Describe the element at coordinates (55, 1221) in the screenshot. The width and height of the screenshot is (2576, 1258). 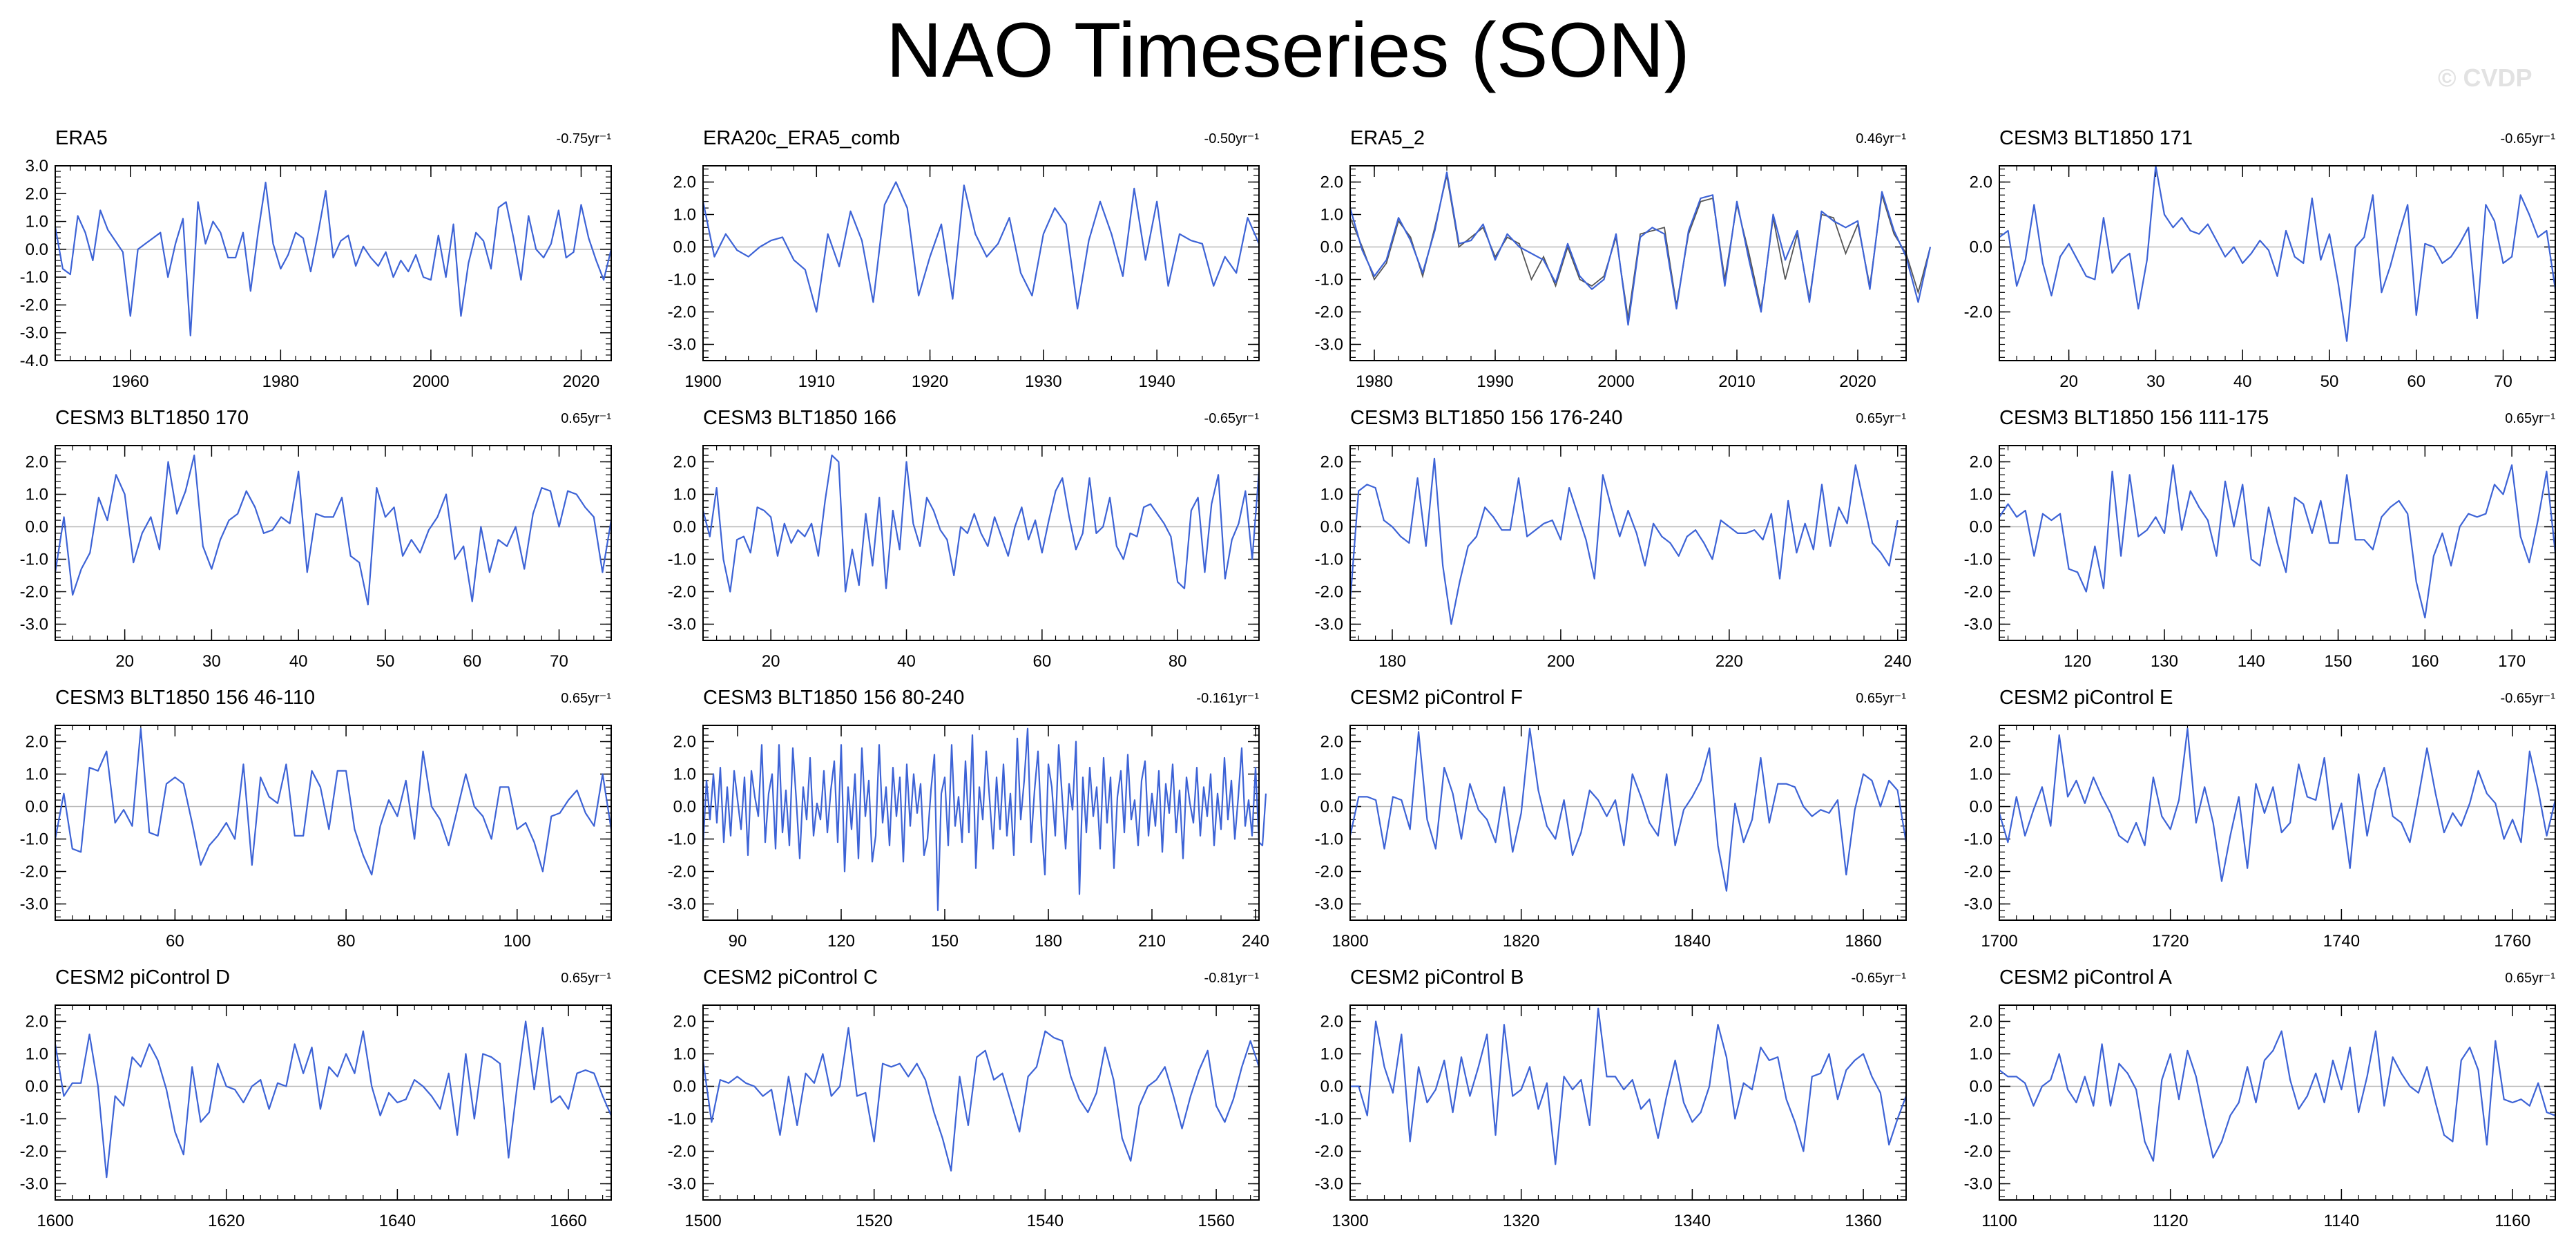
I see `x-tick-label: 1600` at that location.